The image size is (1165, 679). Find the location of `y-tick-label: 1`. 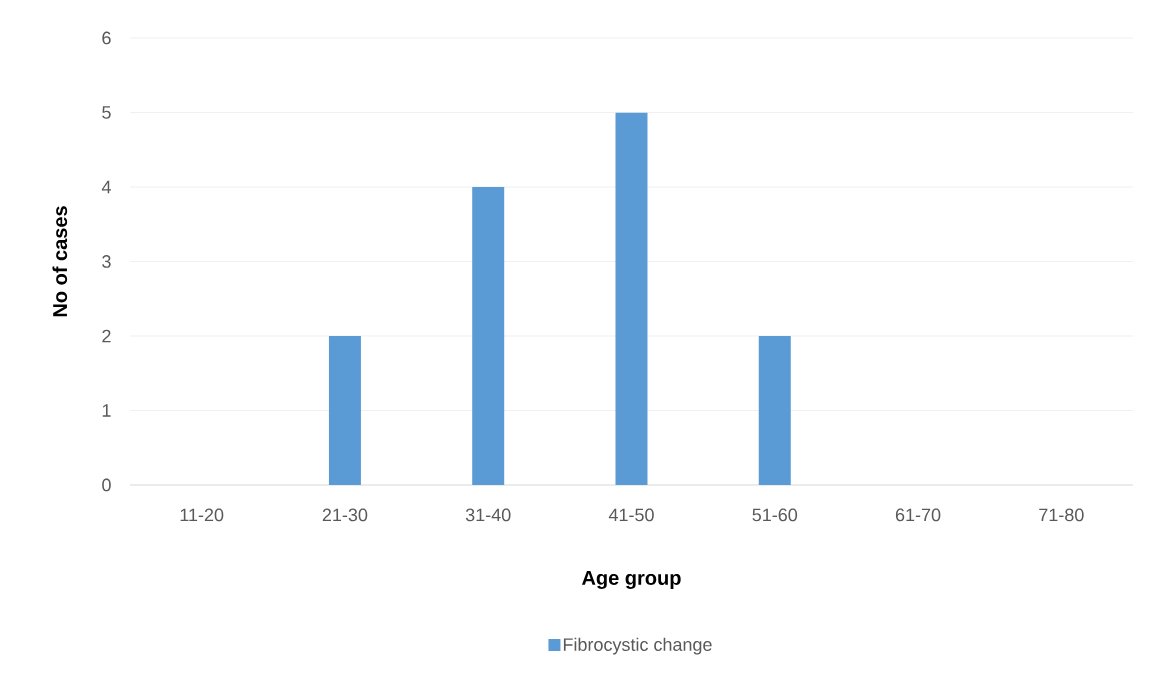

y-tick-label: 1 is located at coordinates (106, 410).